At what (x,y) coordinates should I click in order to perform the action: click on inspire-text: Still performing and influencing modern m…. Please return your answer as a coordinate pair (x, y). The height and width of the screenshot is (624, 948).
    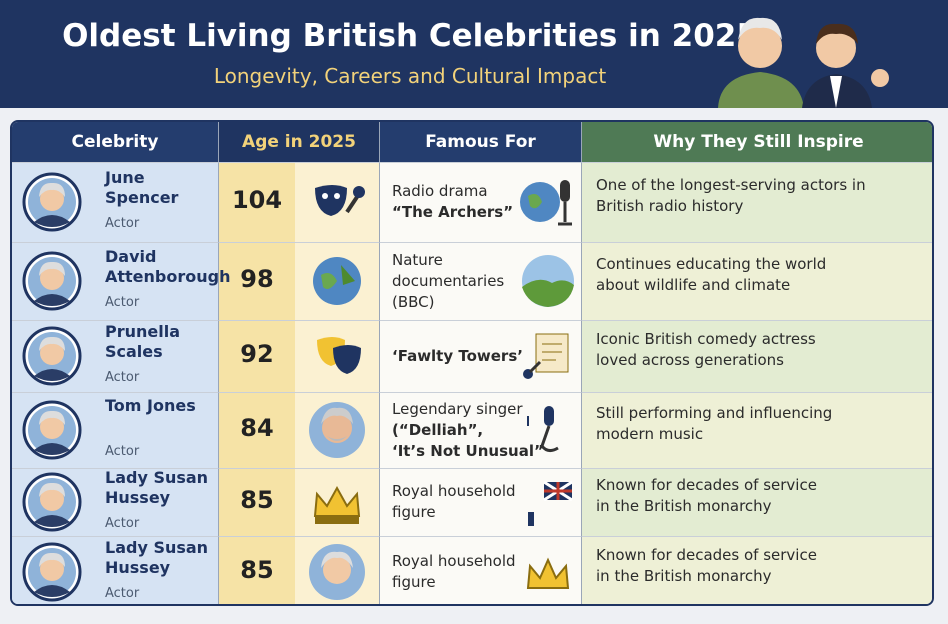
    Looking at the image, I should click on (761, 424).